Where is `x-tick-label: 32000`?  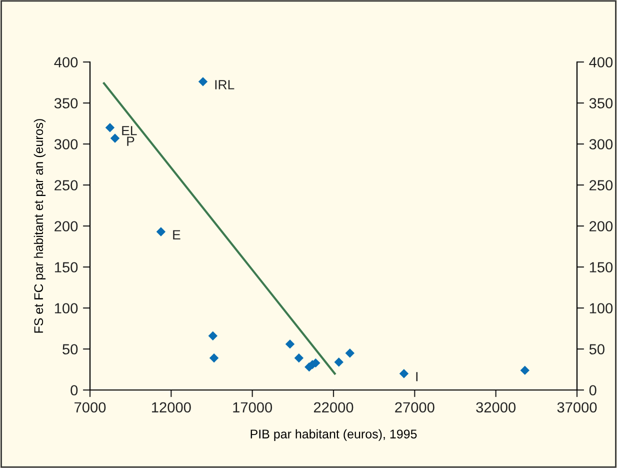 x-tick-label: 32000 is located at coordinates (496, 407).